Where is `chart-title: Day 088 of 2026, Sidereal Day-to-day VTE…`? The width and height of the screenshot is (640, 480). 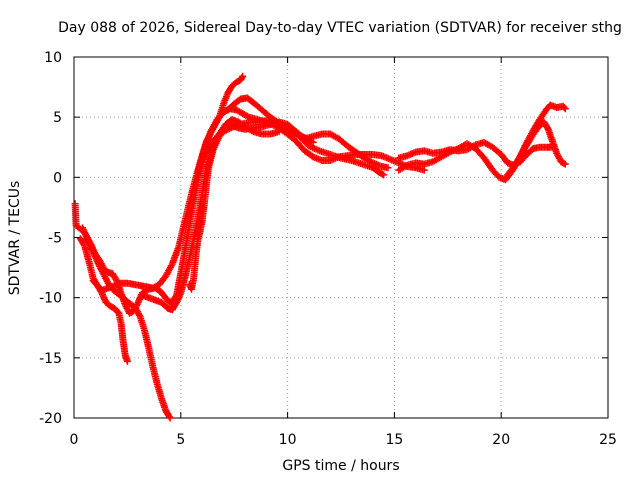 chart-title: Day 088 of 2026, Sidereal Day-to-day VTE… is located at coordinates (340, 28).